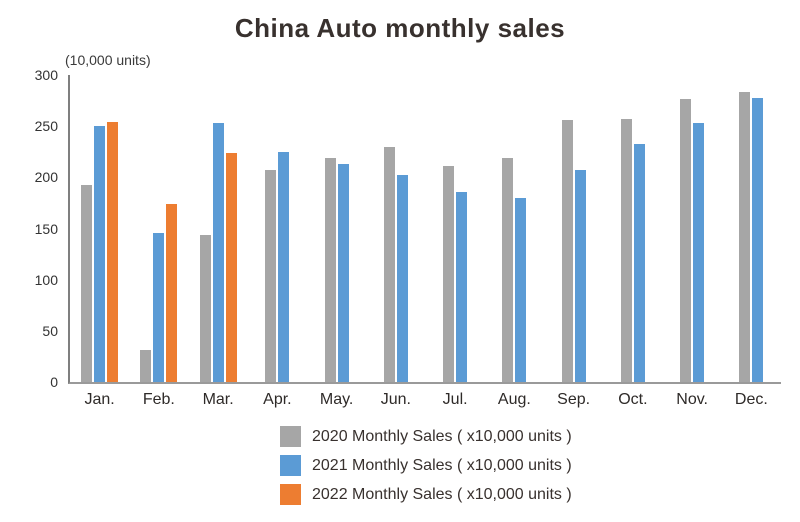 The height and width of the screenshot is (522, 800). I want to click on chart-title: China Auto monthly sales, so click(400, 28).